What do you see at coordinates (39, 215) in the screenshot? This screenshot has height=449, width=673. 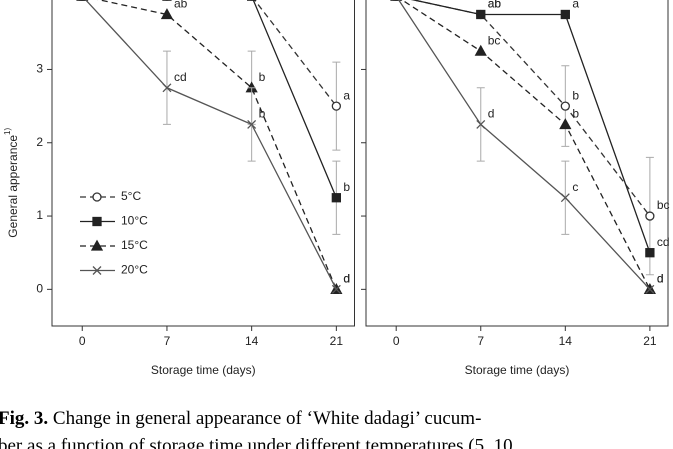 I see `y-tick-label: 1` at bounding box center [39, 215].